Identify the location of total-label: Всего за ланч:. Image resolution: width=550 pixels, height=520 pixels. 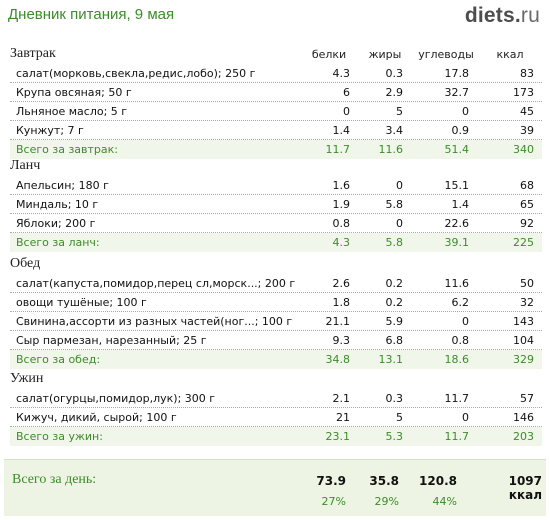
(58, 242).